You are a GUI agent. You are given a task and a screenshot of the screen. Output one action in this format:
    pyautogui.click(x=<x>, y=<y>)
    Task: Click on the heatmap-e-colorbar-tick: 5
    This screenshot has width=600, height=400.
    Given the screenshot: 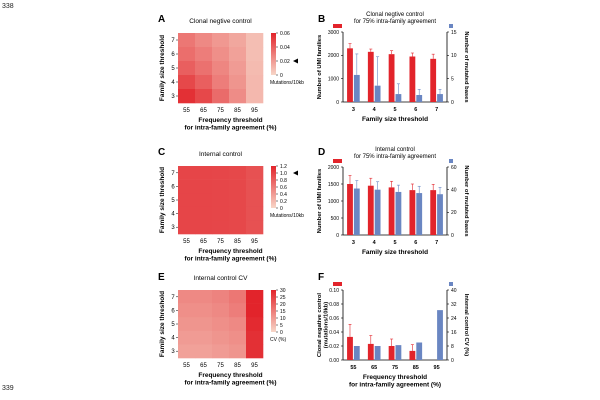 What is the action you would take?
    pyautogui.click(x=281, y=326)
    